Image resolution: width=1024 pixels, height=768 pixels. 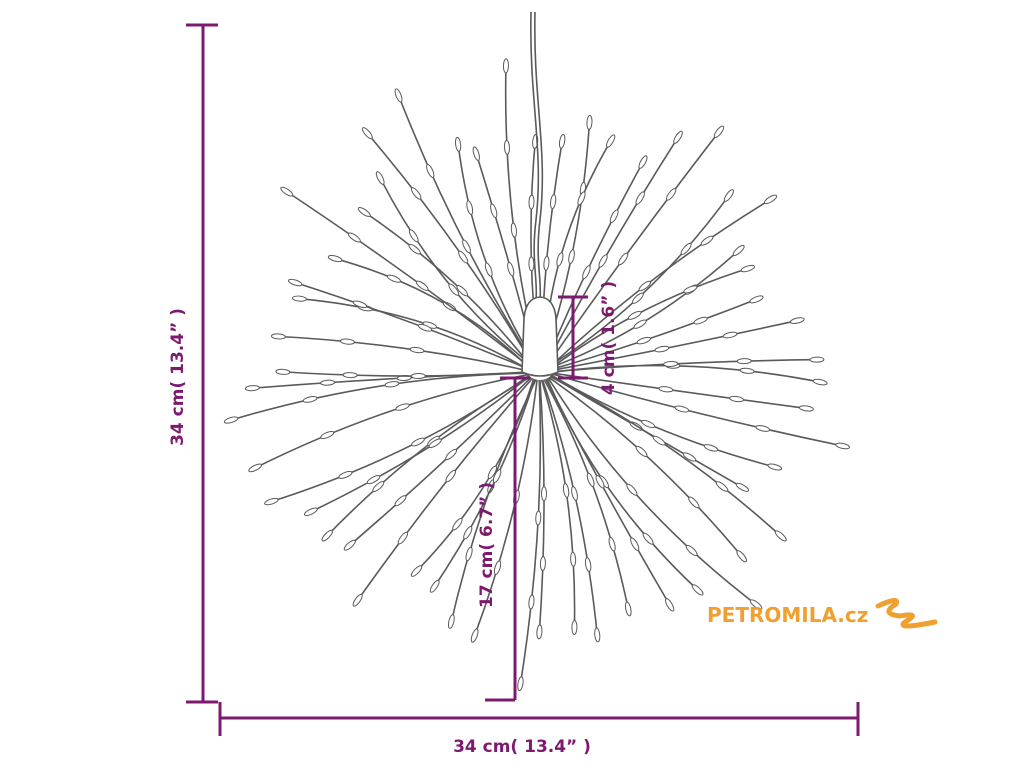 I want to click on arm-label: 17 cm( 6.7” ), so click(x=487, y=545).